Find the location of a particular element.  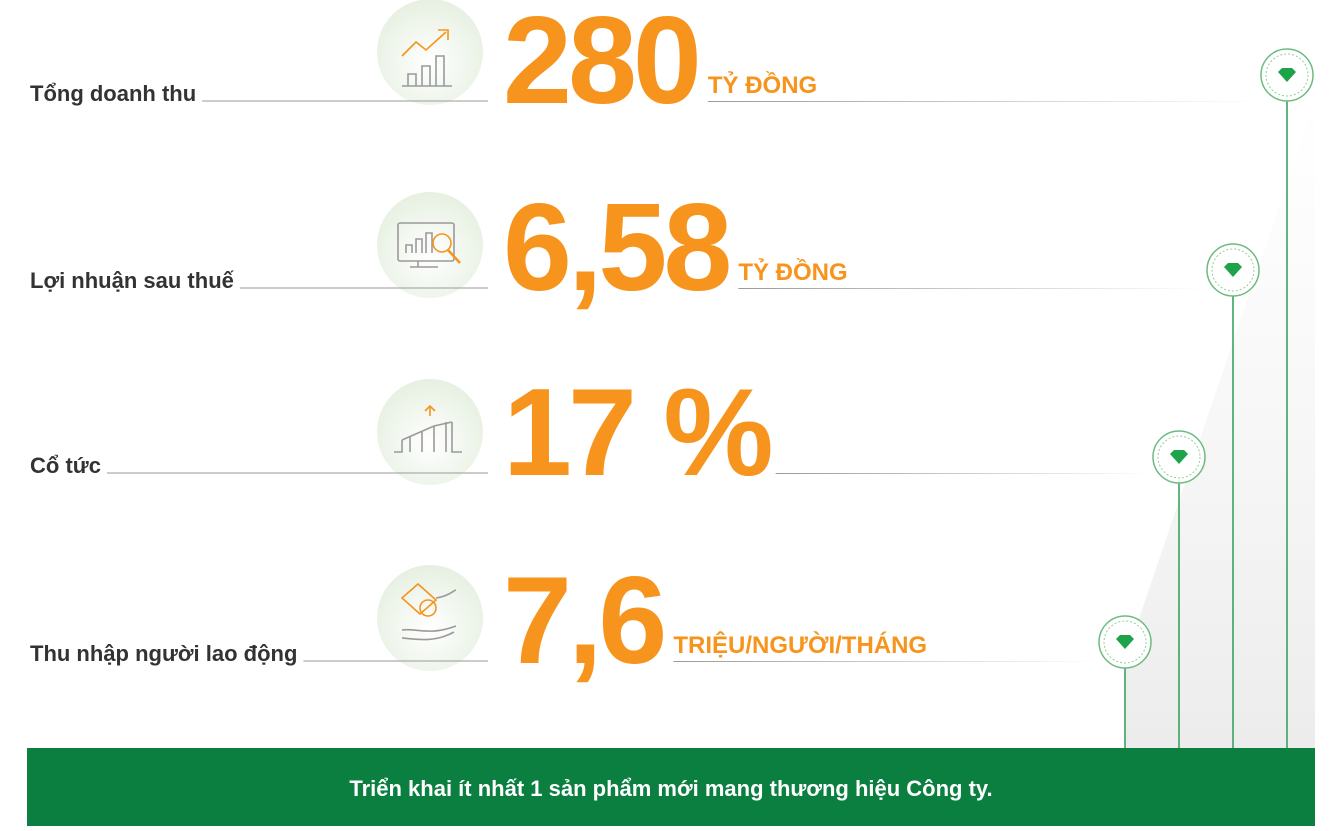

metric-label: Tổng doanh thu is located at coordinates (113, 93).